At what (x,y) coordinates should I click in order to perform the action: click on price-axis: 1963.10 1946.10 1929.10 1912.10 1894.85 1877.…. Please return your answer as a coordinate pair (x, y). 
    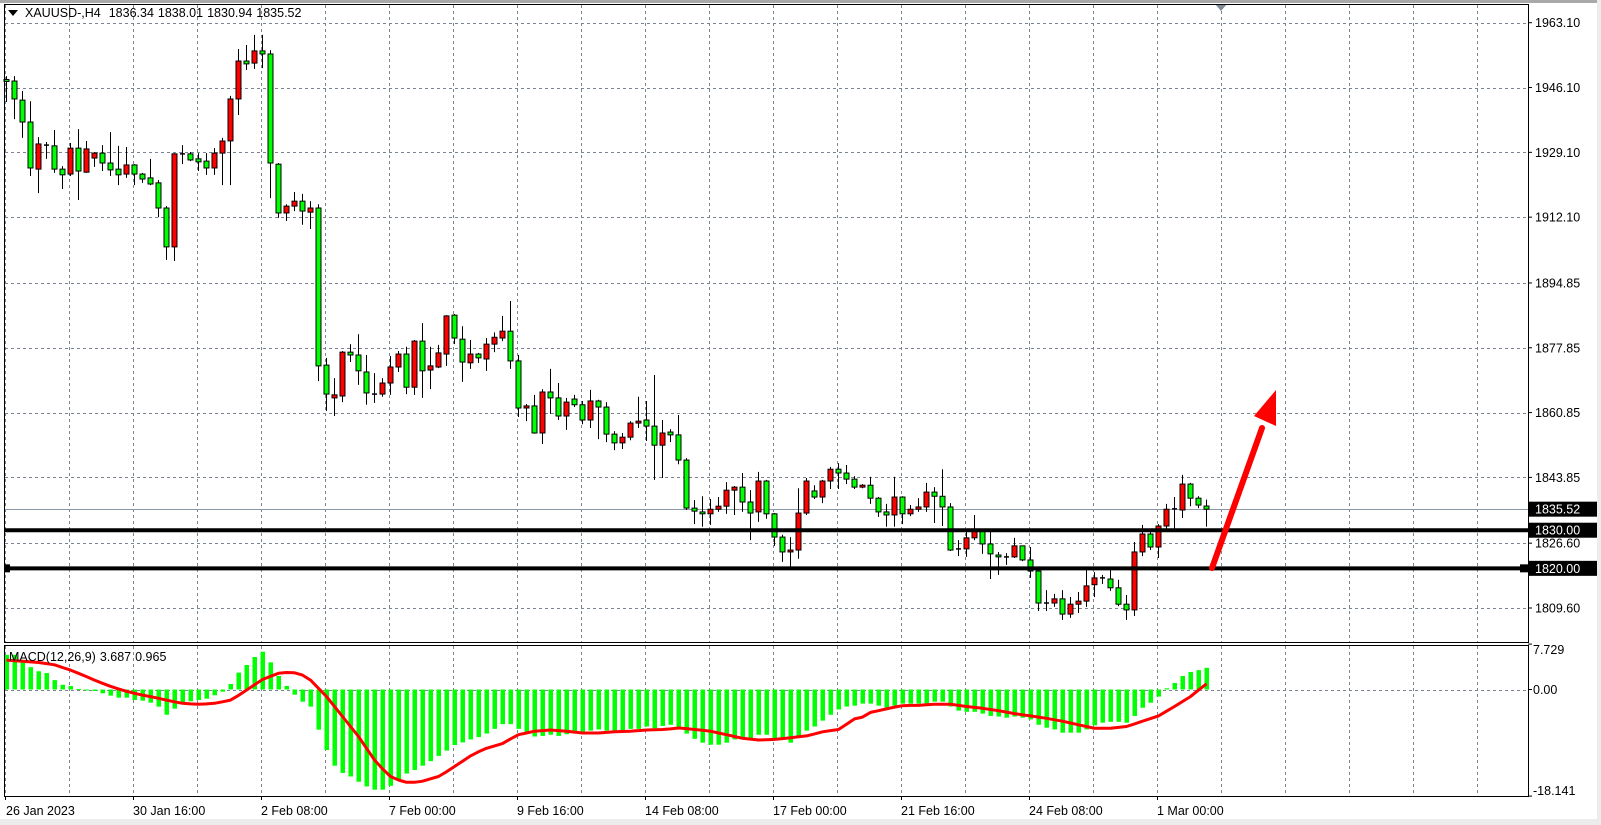
    Looking at the image, I should click on (1562, 407).